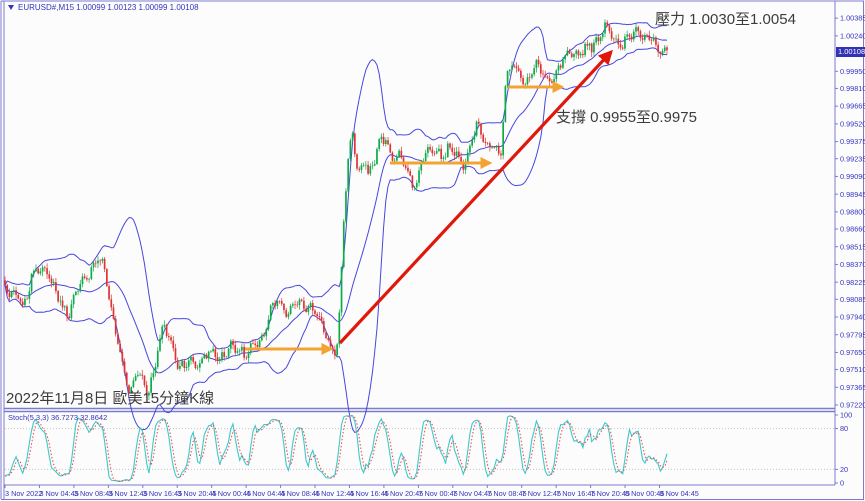 This screenshot has height=501, width=865. Describe the element at coordinates (852, 35) in the screenshot. I see `svg-text: 1.00240` at that location.